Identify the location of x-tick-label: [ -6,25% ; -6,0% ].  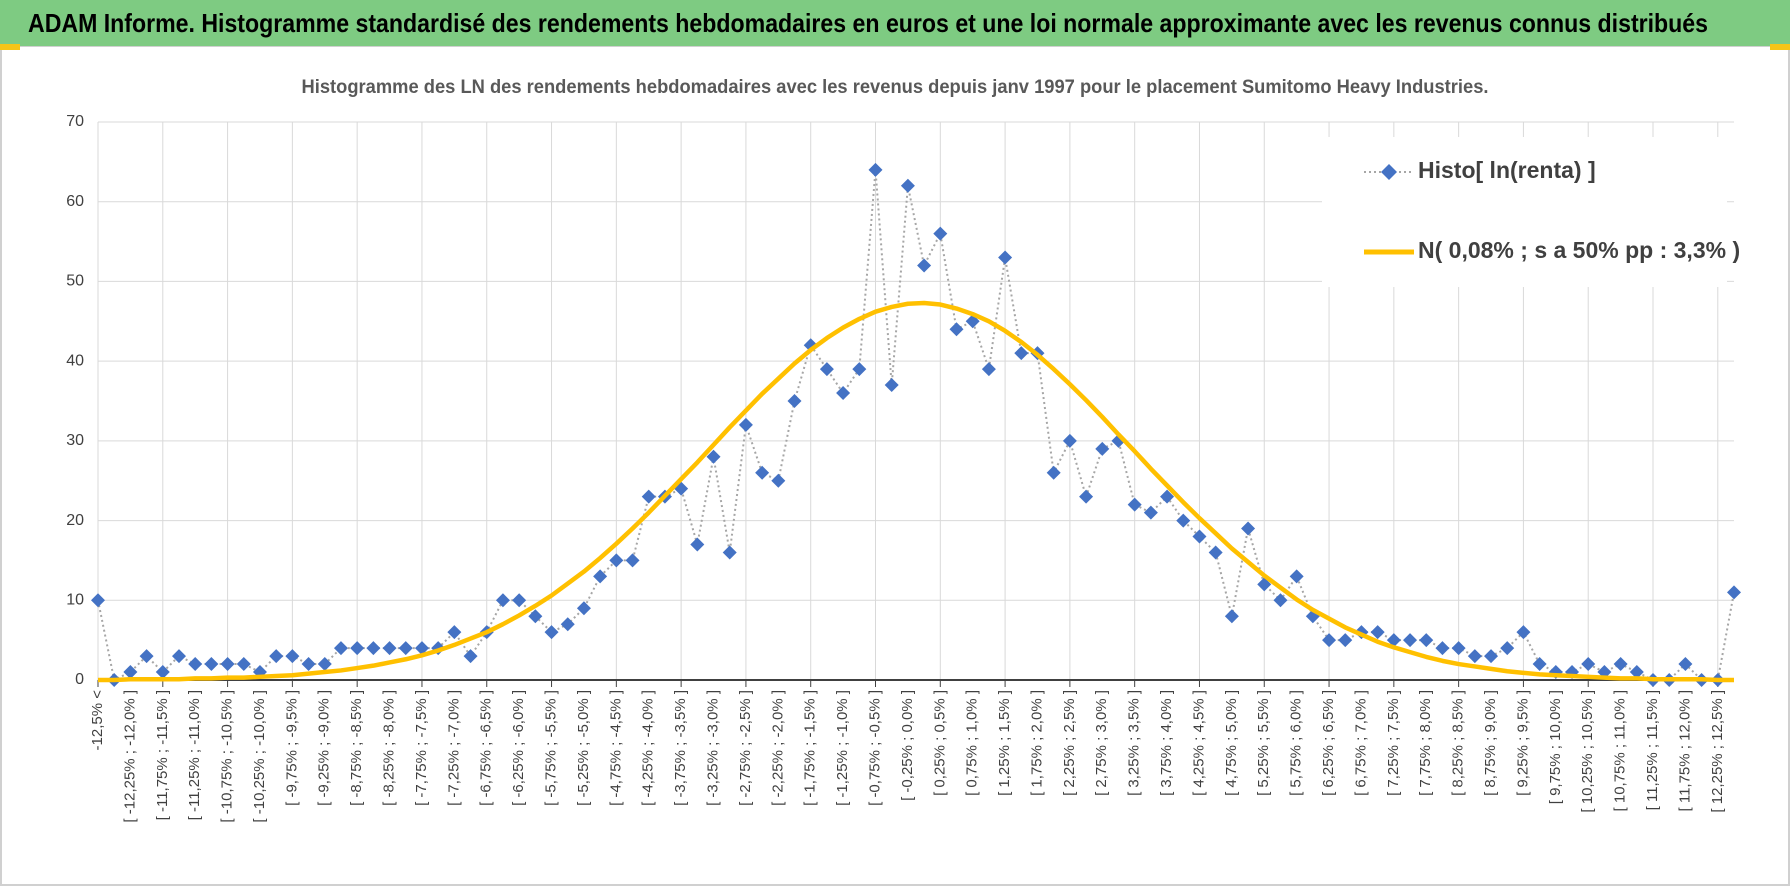
(518, 748).